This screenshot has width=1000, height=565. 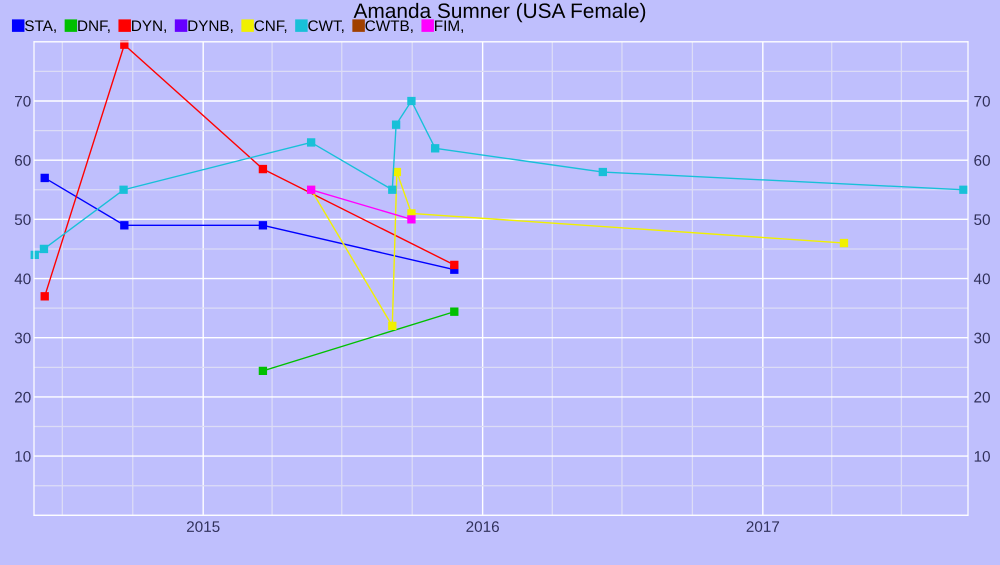 What do you see at coordinates (982, 278) in the screenshot?
I see `y2-tick-label: 40` at bounding box center [982, 278].